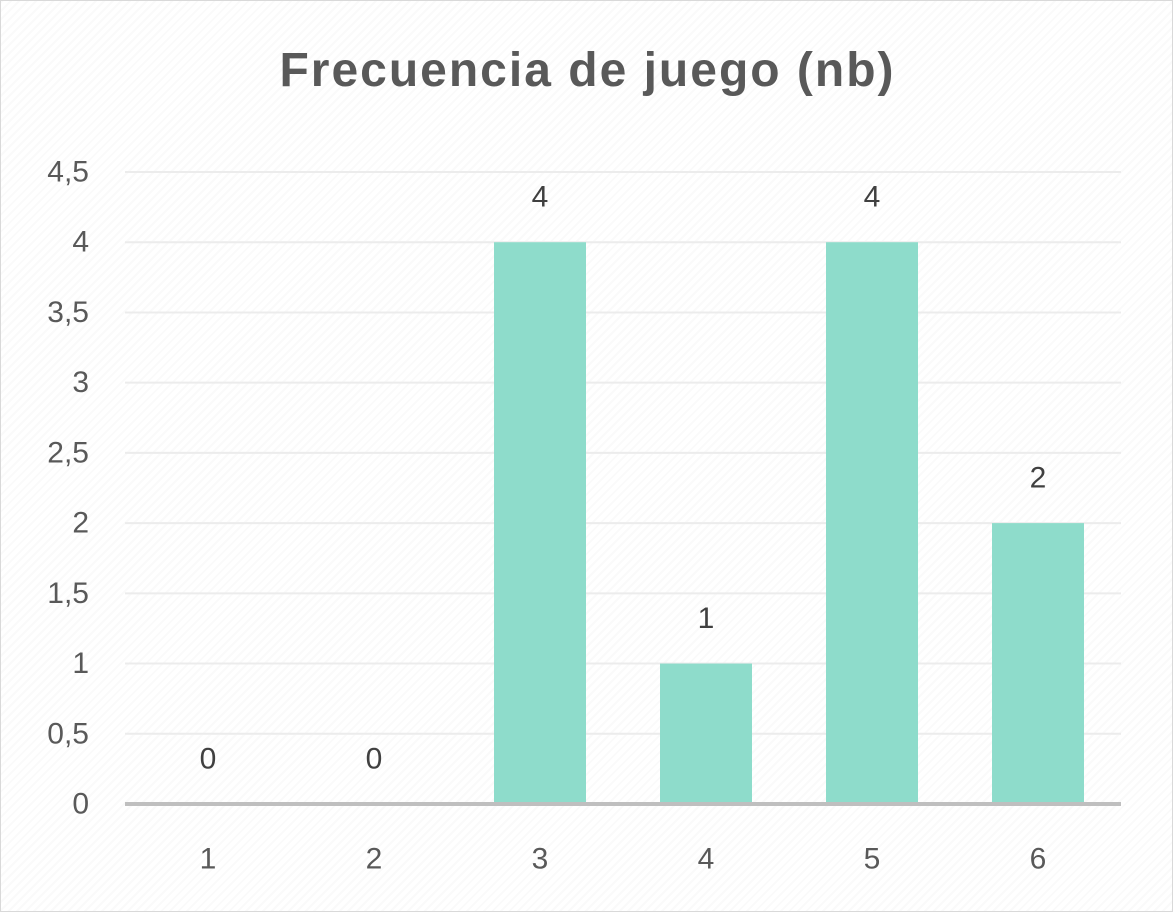 The width and height of the screenshot is (1173, 913). I want to click on x-tick-label: 4, so click(706, 859).